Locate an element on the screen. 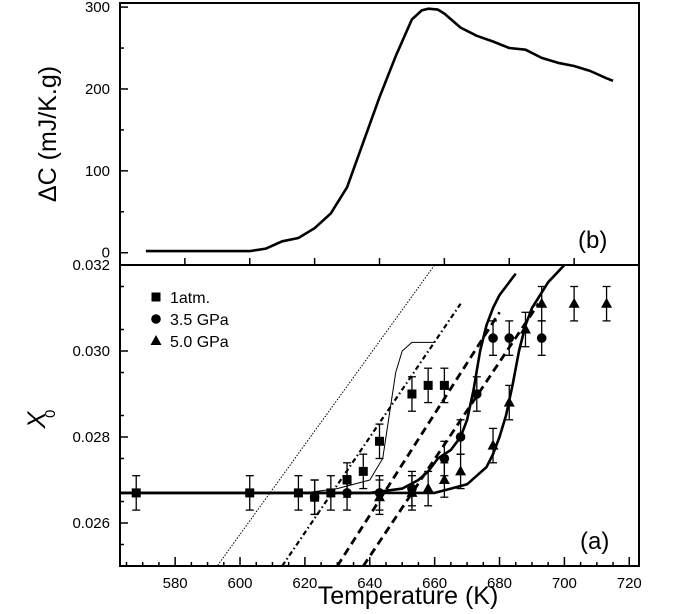 The height and width of the screenshot is (614, 673). legend-label: 1atm. is located at coordinates (190, 298).